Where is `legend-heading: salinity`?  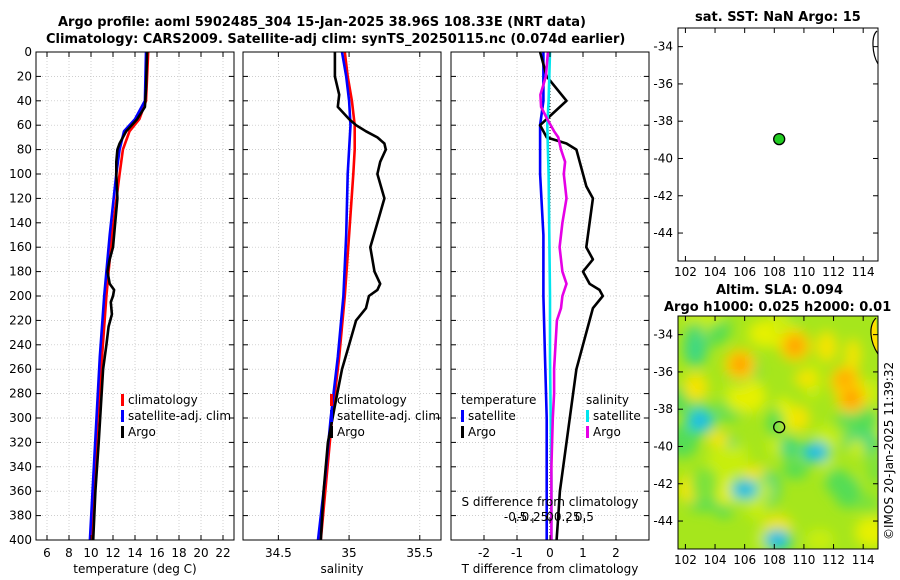
legend-heading: salinity is located at coordinates (607, 400).